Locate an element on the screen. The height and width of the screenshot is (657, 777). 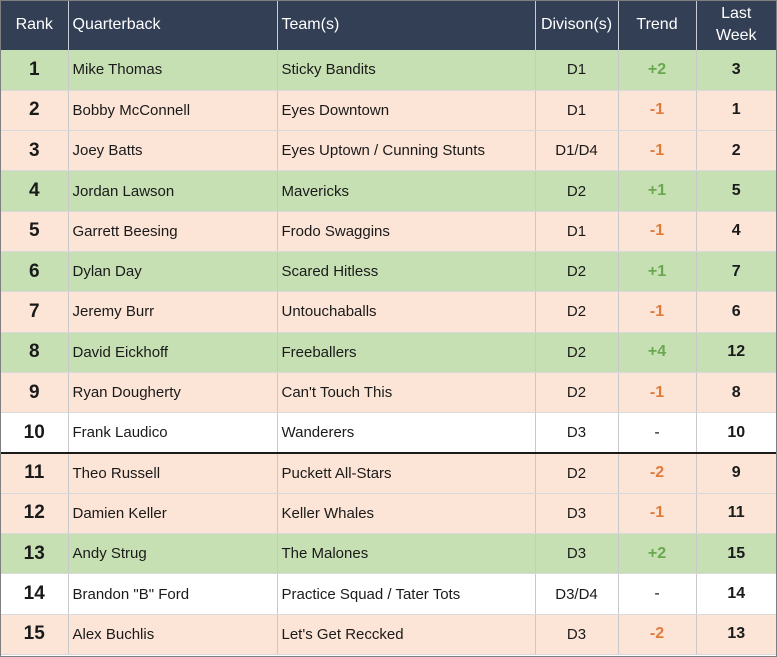
last-week-cell: 14 is located at coordinates (736, 594).